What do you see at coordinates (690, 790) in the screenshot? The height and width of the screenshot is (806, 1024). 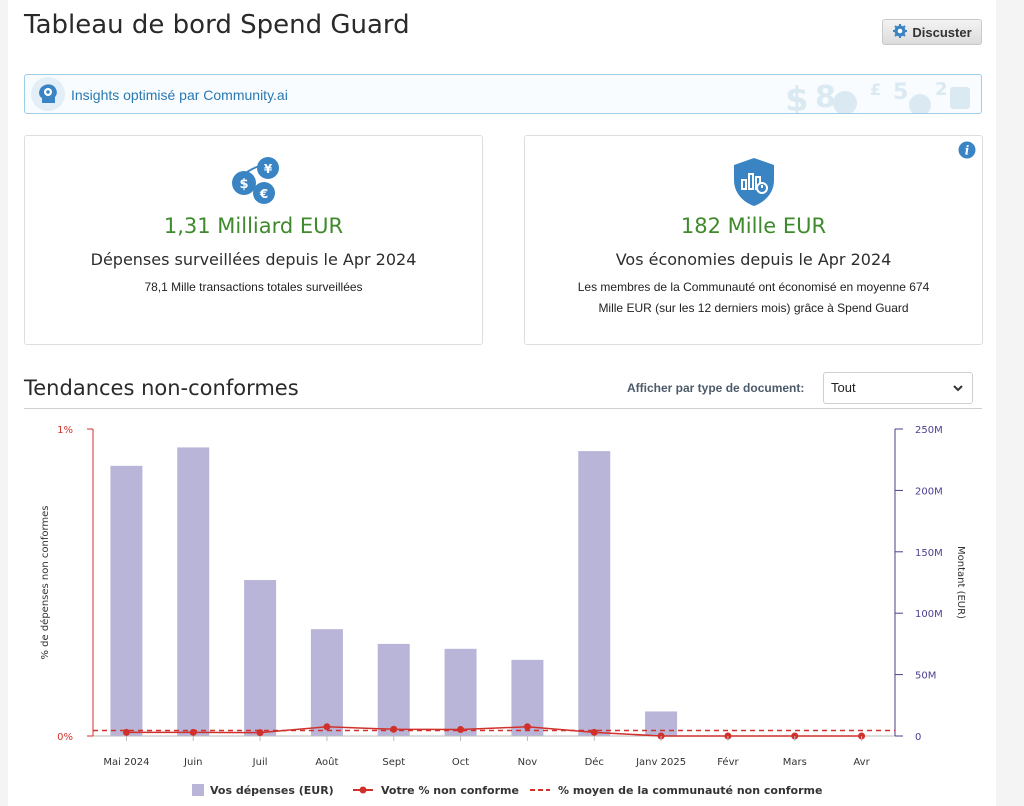 I see `legend-dashed-label: % moyen de la communauté non conforme` at bounding box center [690, 790].